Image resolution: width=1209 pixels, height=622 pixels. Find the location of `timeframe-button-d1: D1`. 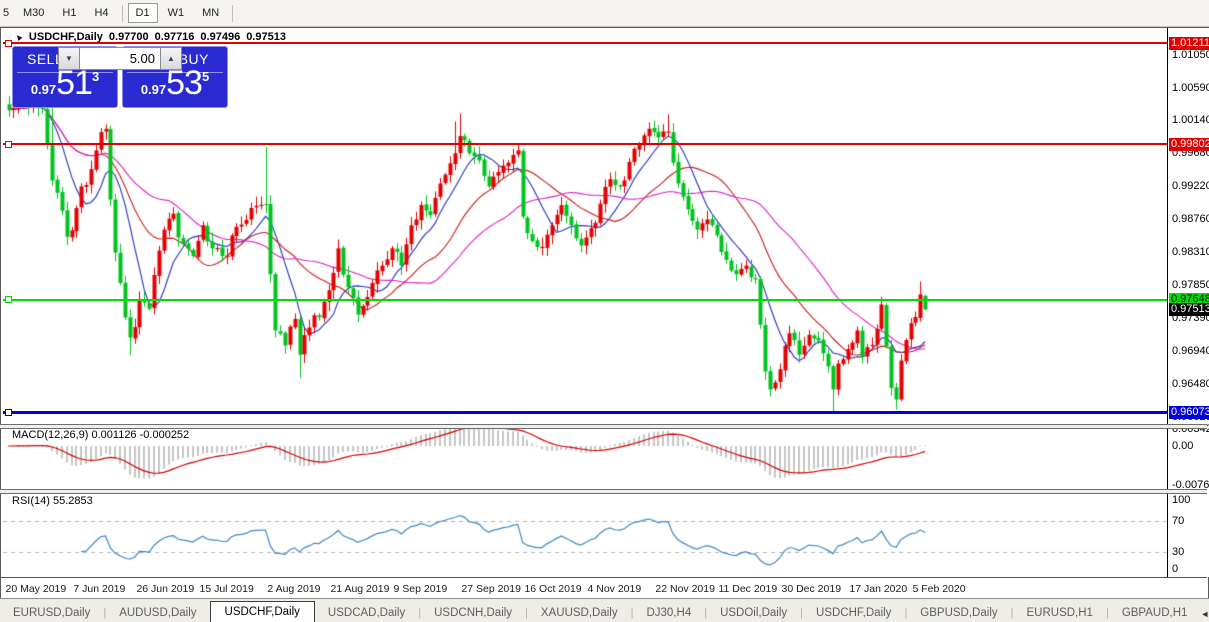

timeframe-button-d1: D1 is located at coordinates (142, 13).